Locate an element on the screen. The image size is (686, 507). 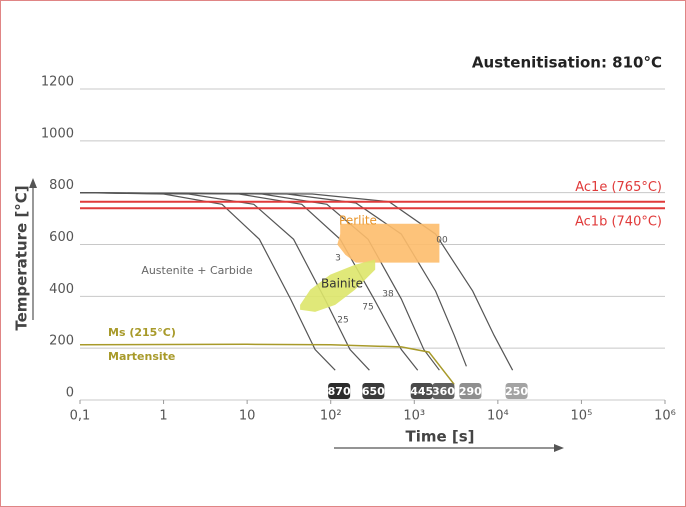
chart-title: Austenitisation: 810°C is located at coordinates (567, 63).